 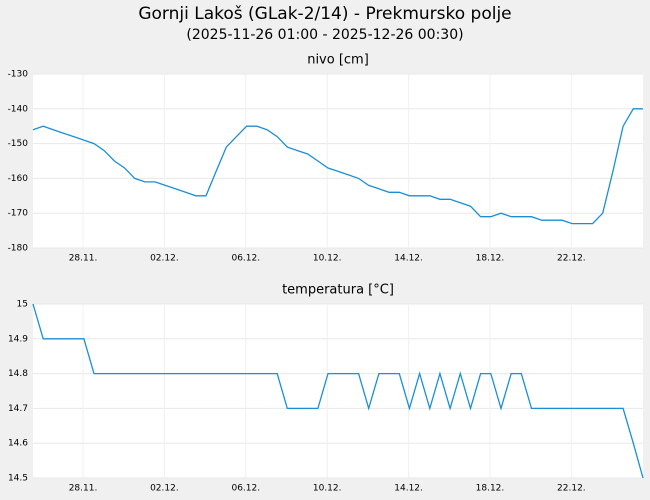 What do you see at coordinates (324, 35) in the screenshot?
I see `page-subtitle: (2025-11-26 01:00 - 2025-12-26 00:30)` at bounding box center [324, 35].